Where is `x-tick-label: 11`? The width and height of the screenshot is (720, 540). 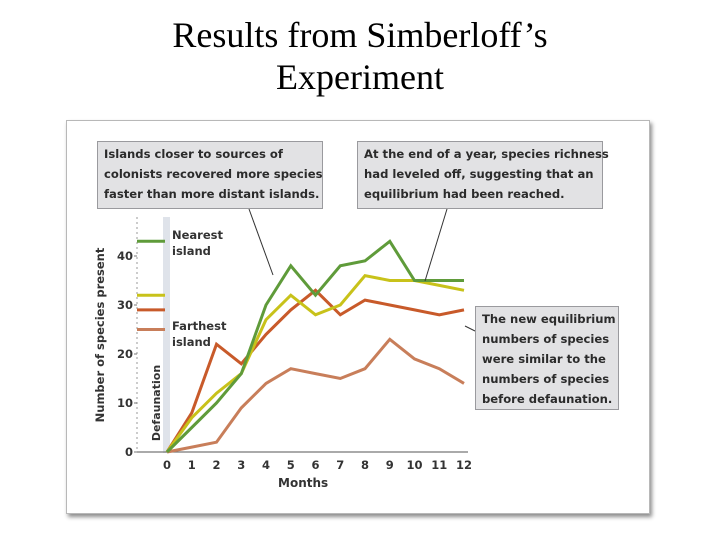 x-tick-label: 11 is located at coordinates (439, 465).